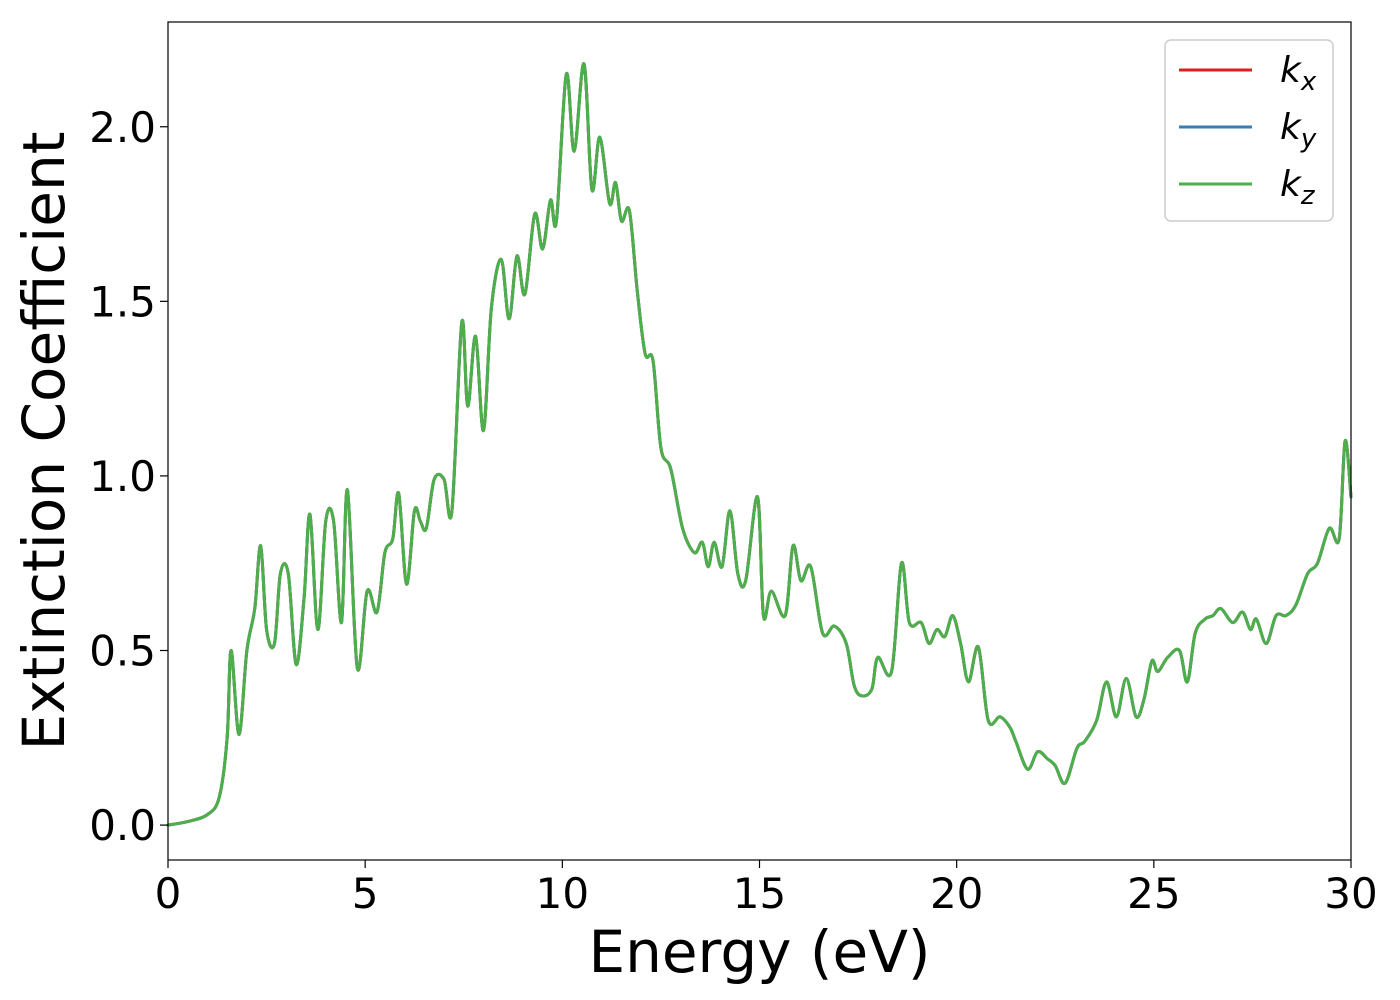 The width and height of the screenshot is (1400, 1000). Describe the element at coordinates (1298, 130) in the screenshot. I see `legend-label-ky: ky` at that location.